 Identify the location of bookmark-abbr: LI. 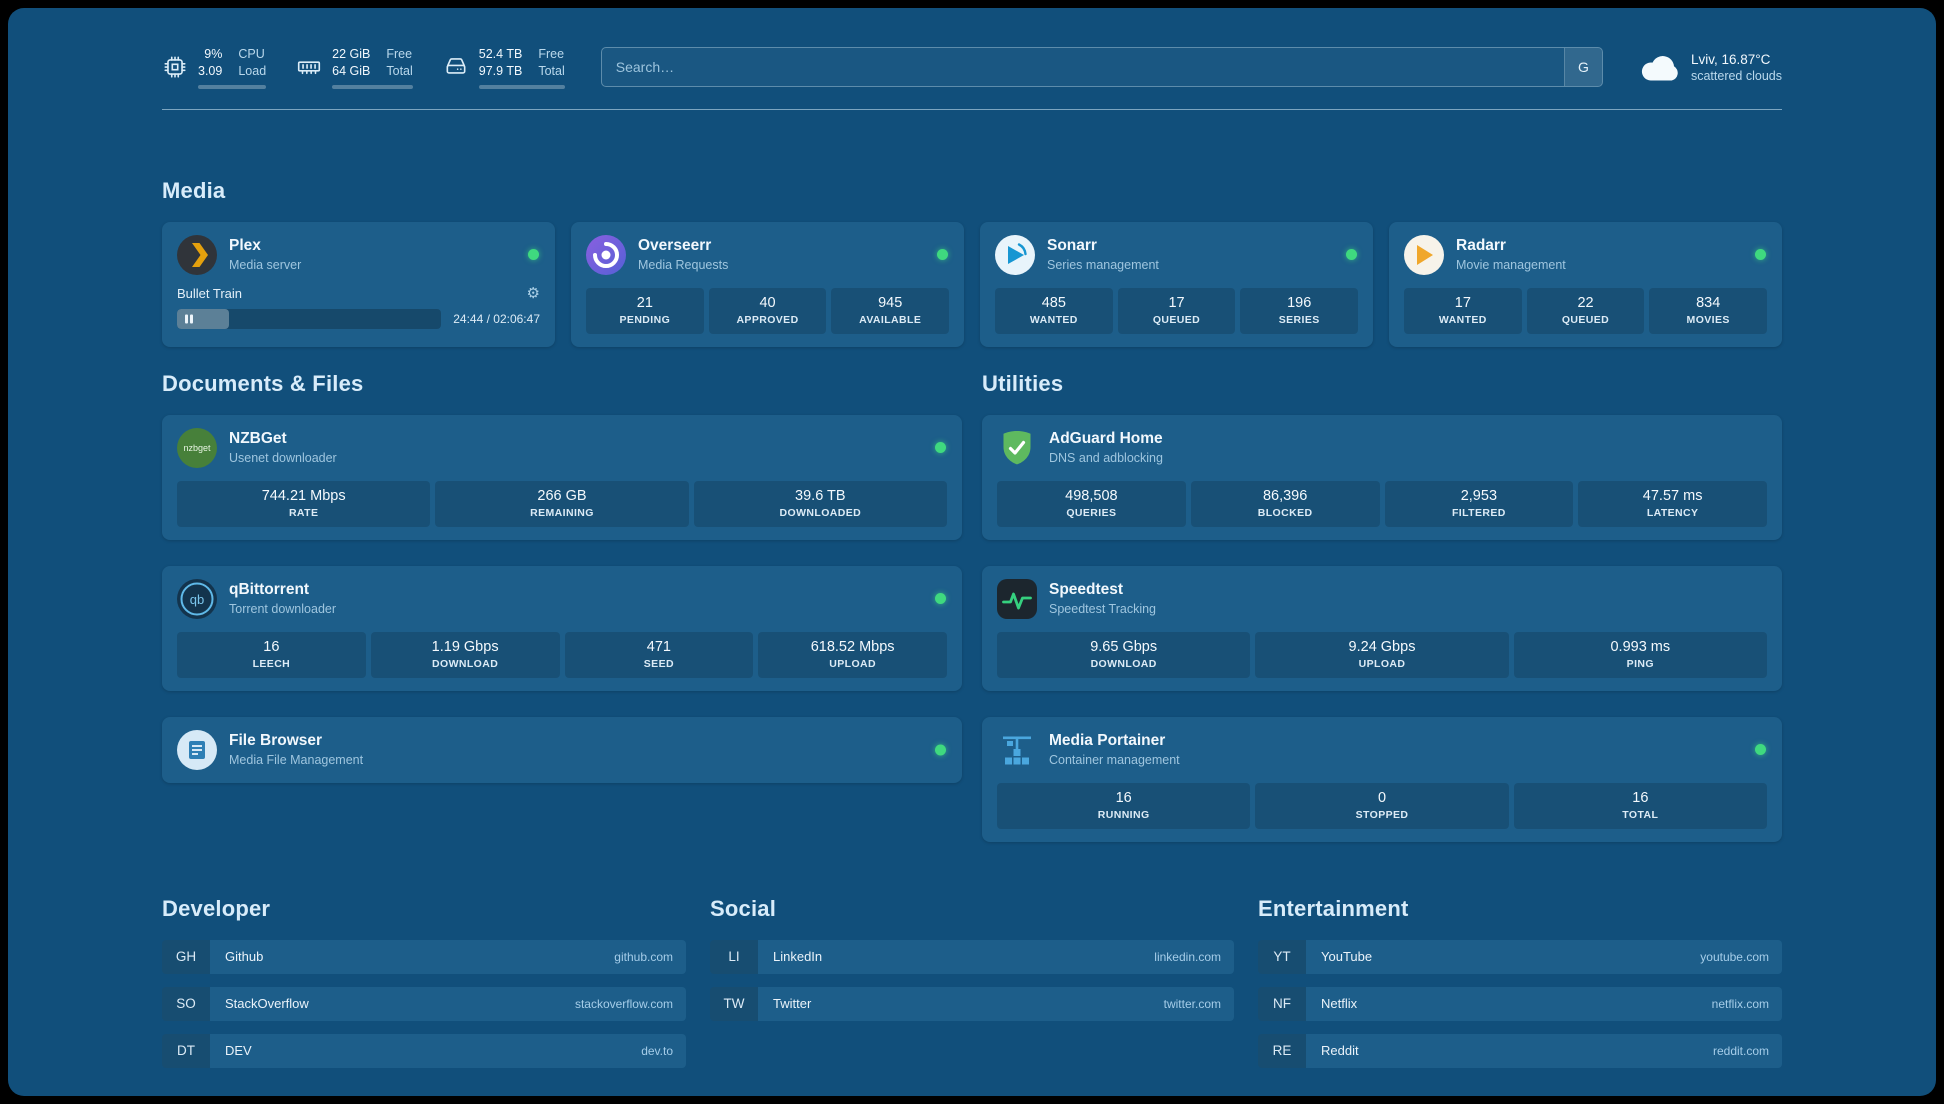
(734, 956).